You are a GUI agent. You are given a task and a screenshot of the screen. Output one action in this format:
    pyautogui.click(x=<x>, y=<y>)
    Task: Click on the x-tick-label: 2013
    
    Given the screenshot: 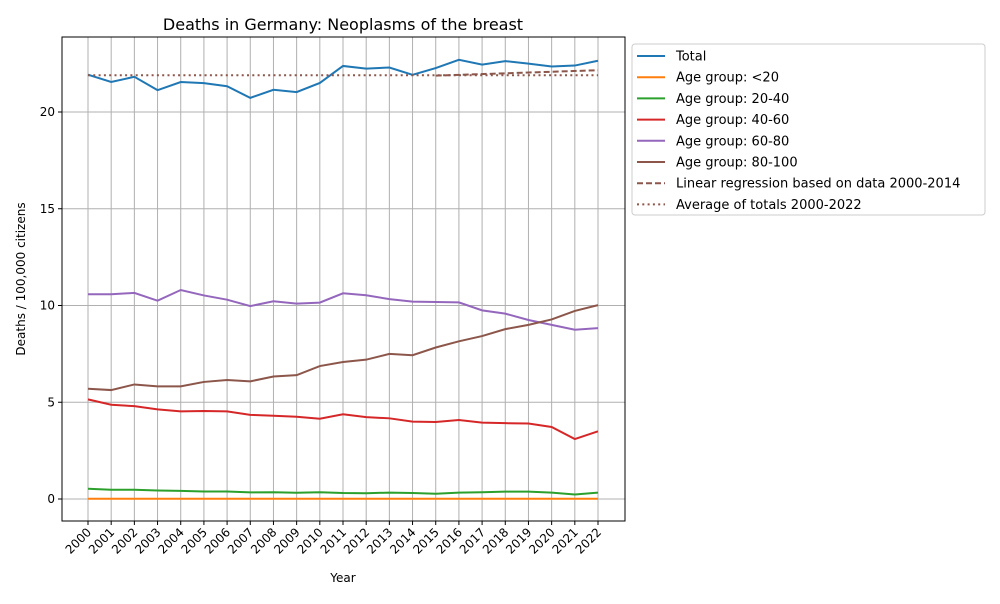 What is the action you would take?
    pyautogui.click(x=379, y=540)
    